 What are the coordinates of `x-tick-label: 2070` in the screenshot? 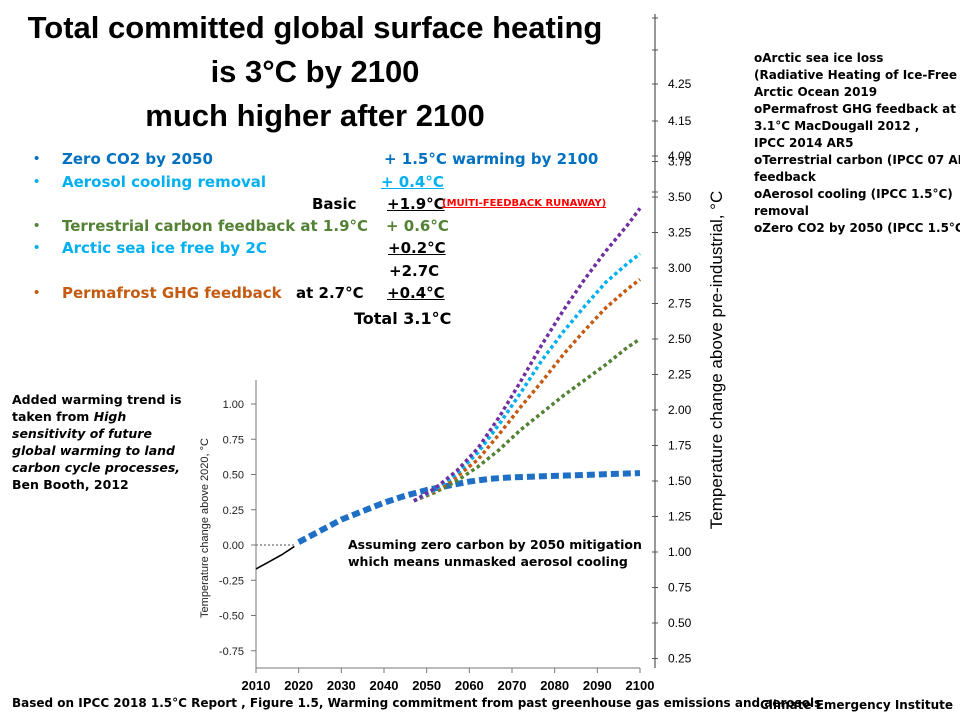 It's located at (512, 685).